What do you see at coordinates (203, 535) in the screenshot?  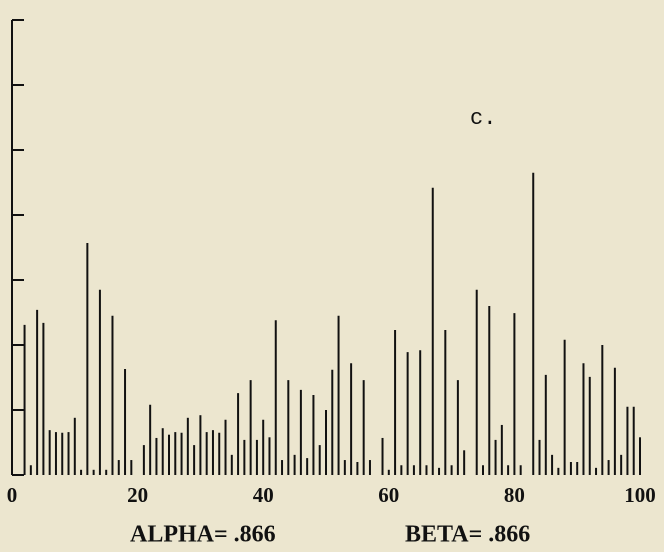 I see `caption: ALPHA= .866` at bounding box center [203, 535].